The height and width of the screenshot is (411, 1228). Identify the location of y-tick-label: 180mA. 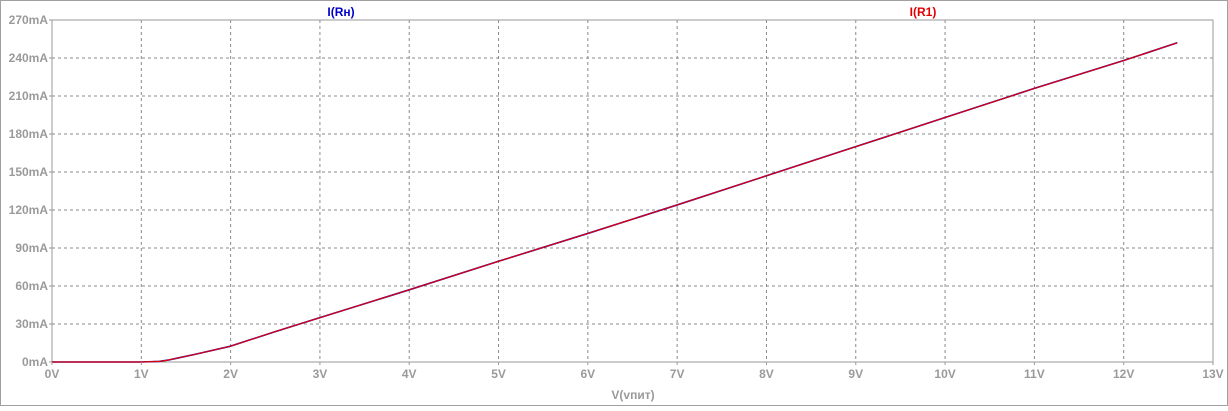
(29, 134).